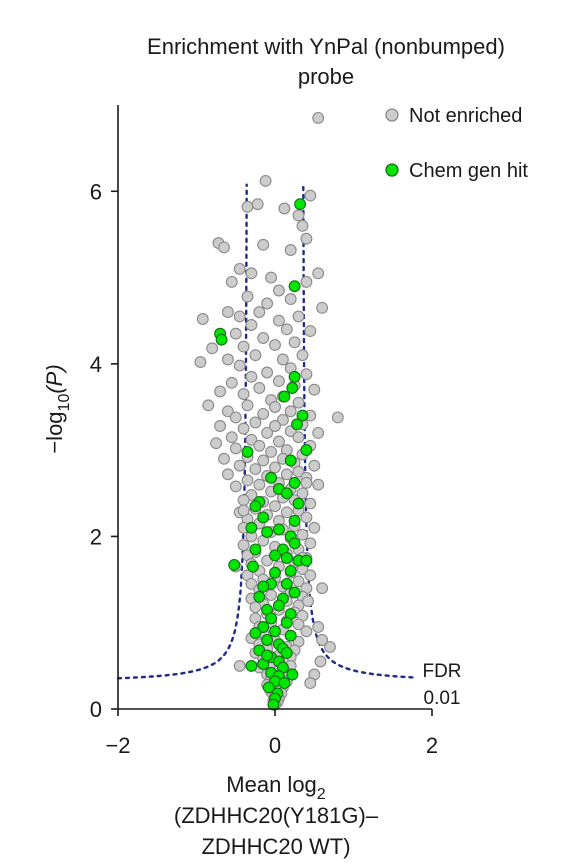 This screenshot has width=584, height=863. What do you see at coordinates (96, 709) in the screenshot?
I see `y-tick-label: 0` at bounding box center [96, 709].